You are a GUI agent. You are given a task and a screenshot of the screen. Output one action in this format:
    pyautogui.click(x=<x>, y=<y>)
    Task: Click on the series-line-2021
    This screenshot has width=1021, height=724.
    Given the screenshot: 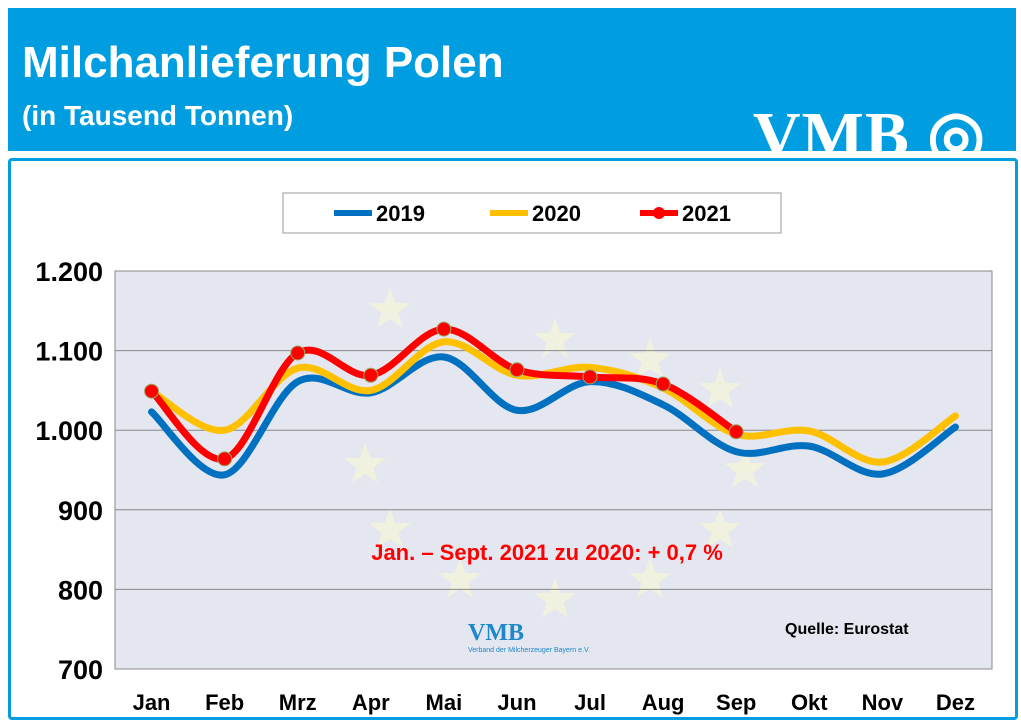 What is the action you would take?
    pyautogui.click(x=444, y=394)
    